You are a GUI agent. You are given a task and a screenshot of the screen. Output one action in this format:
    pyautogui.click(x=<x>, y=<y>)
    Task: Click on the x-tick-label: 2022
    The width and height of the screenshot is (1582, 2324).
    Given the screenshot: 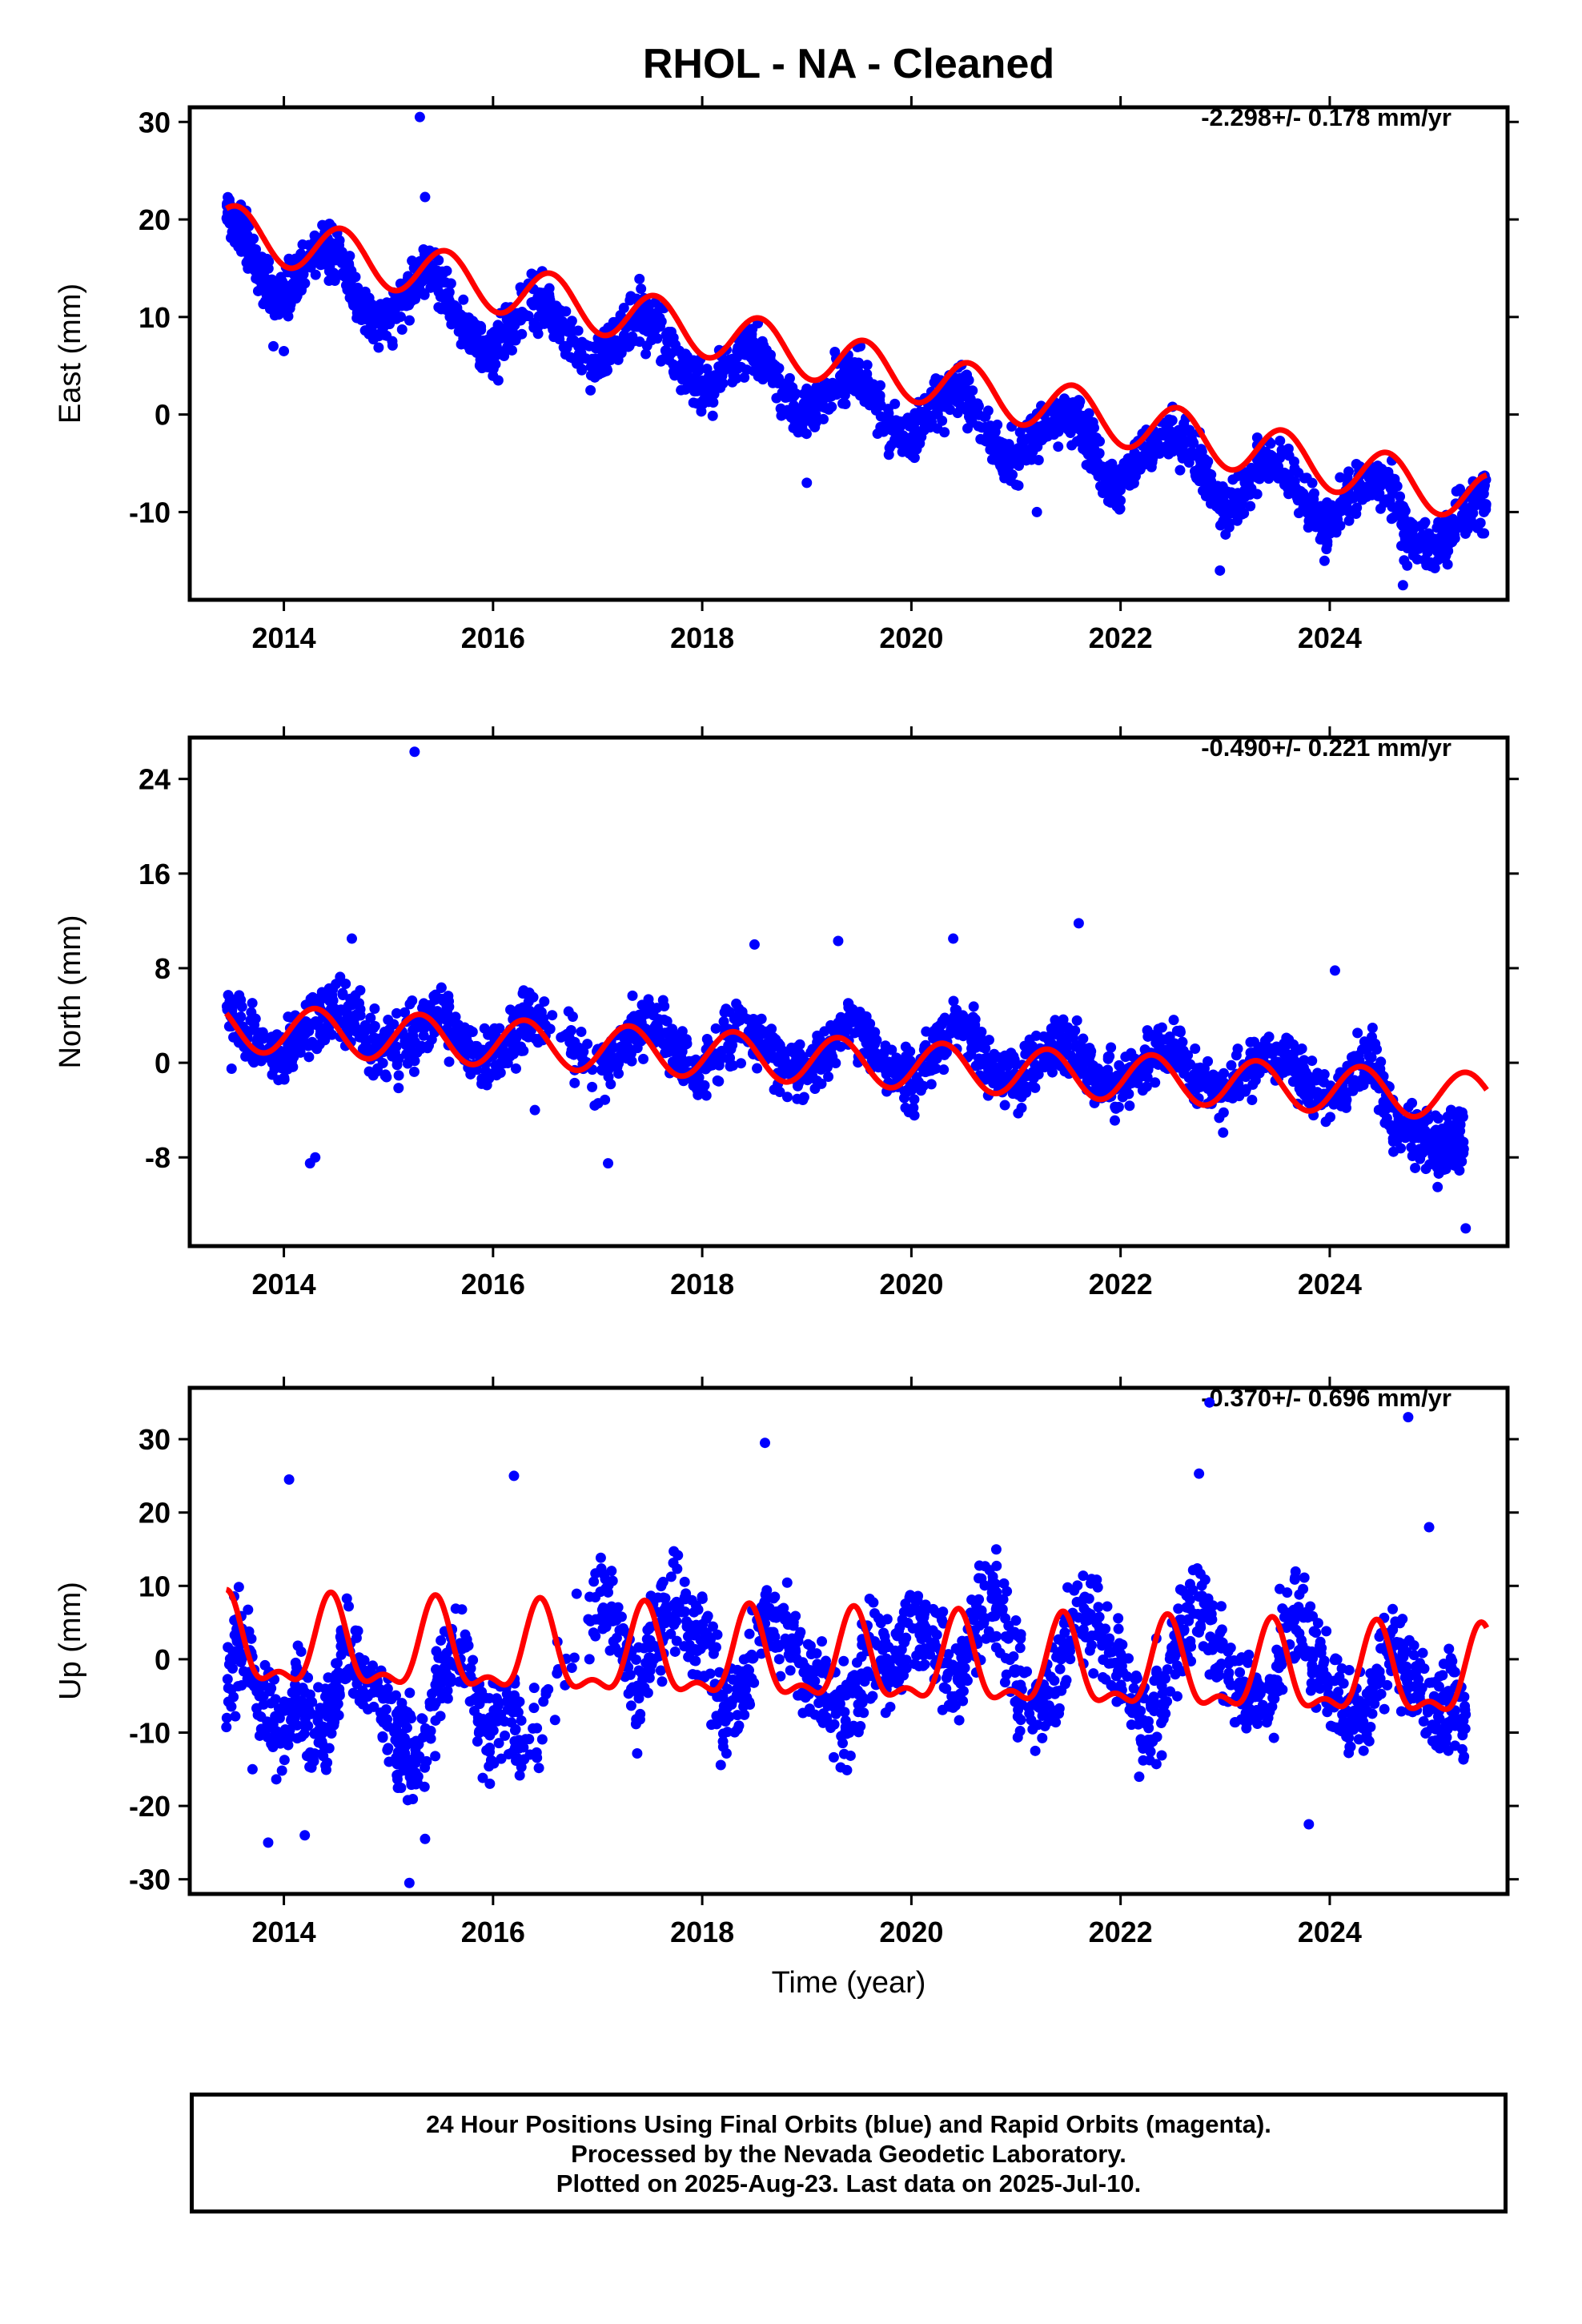 What is the action you would take?
    pyautogui.click(x=1121, y=637)
    